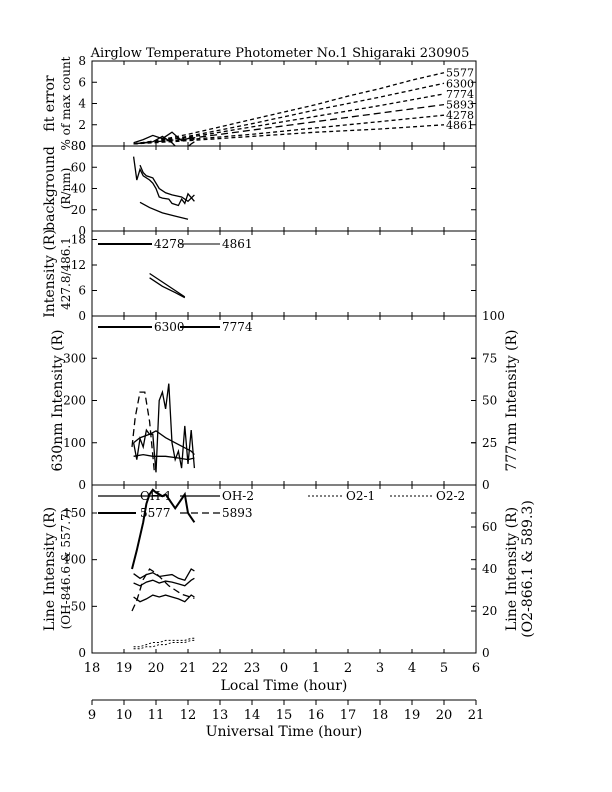 This screenshot has height=792, width=612. What do you see at coordinates (460, 105) in the screenshot?
I see `line-label-5893: 5893` at bounding box center [460, 105].